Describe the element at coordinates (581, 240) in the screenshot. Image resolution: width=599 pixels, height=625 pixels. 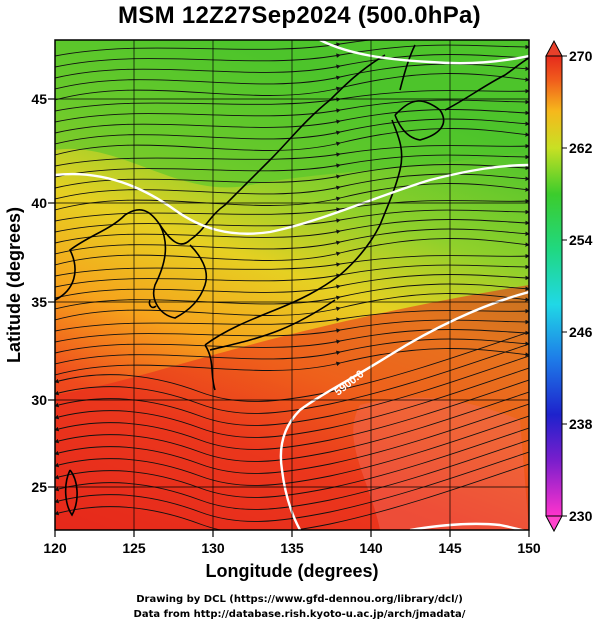
I see `colorbar-label: 254` at that location.